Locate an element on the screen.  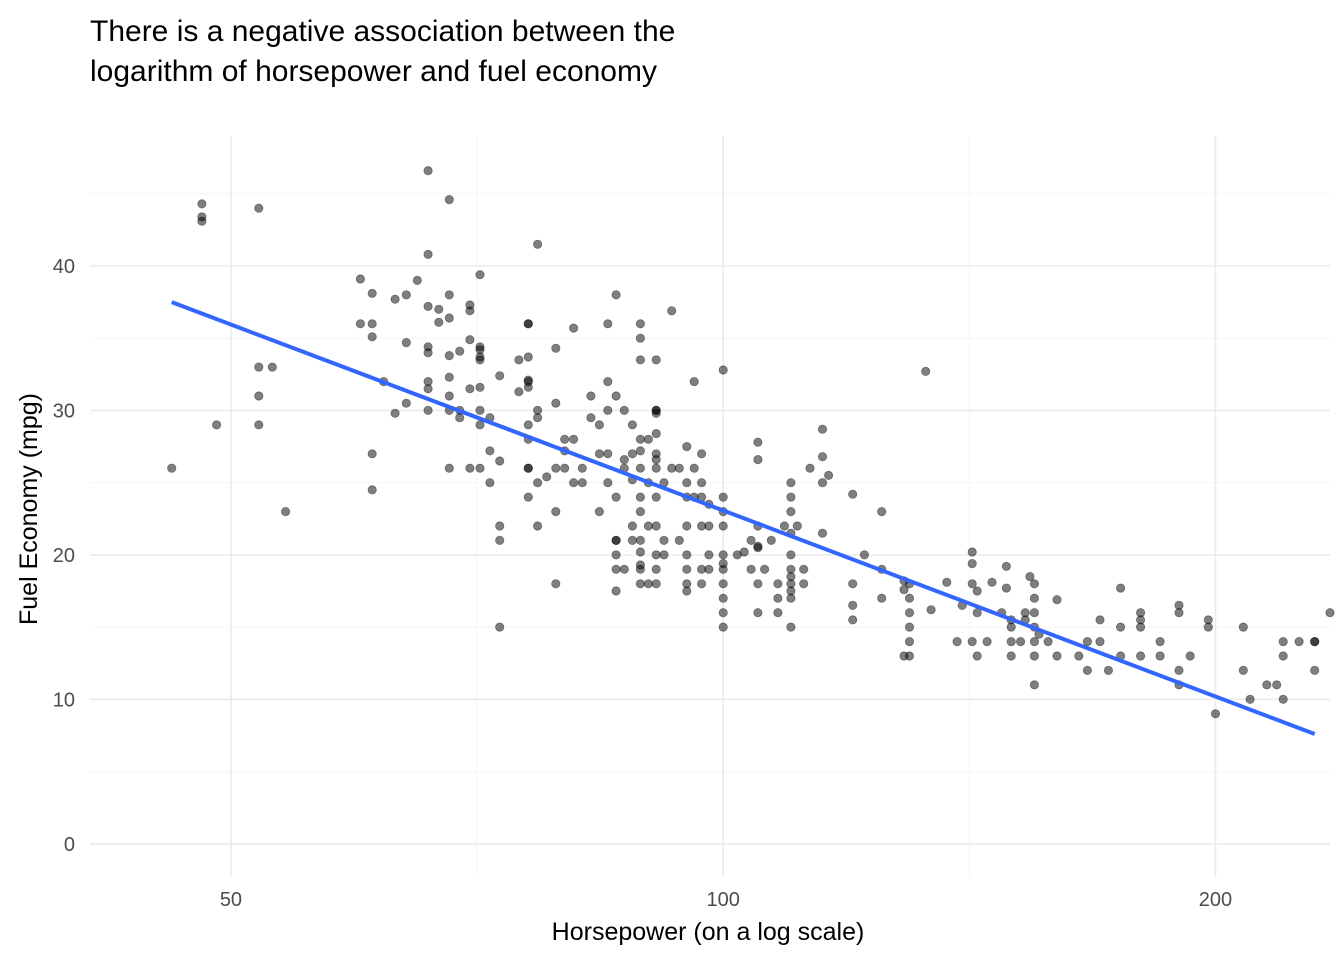
x-tick-label: 50 is located at coordinates (231, 900).